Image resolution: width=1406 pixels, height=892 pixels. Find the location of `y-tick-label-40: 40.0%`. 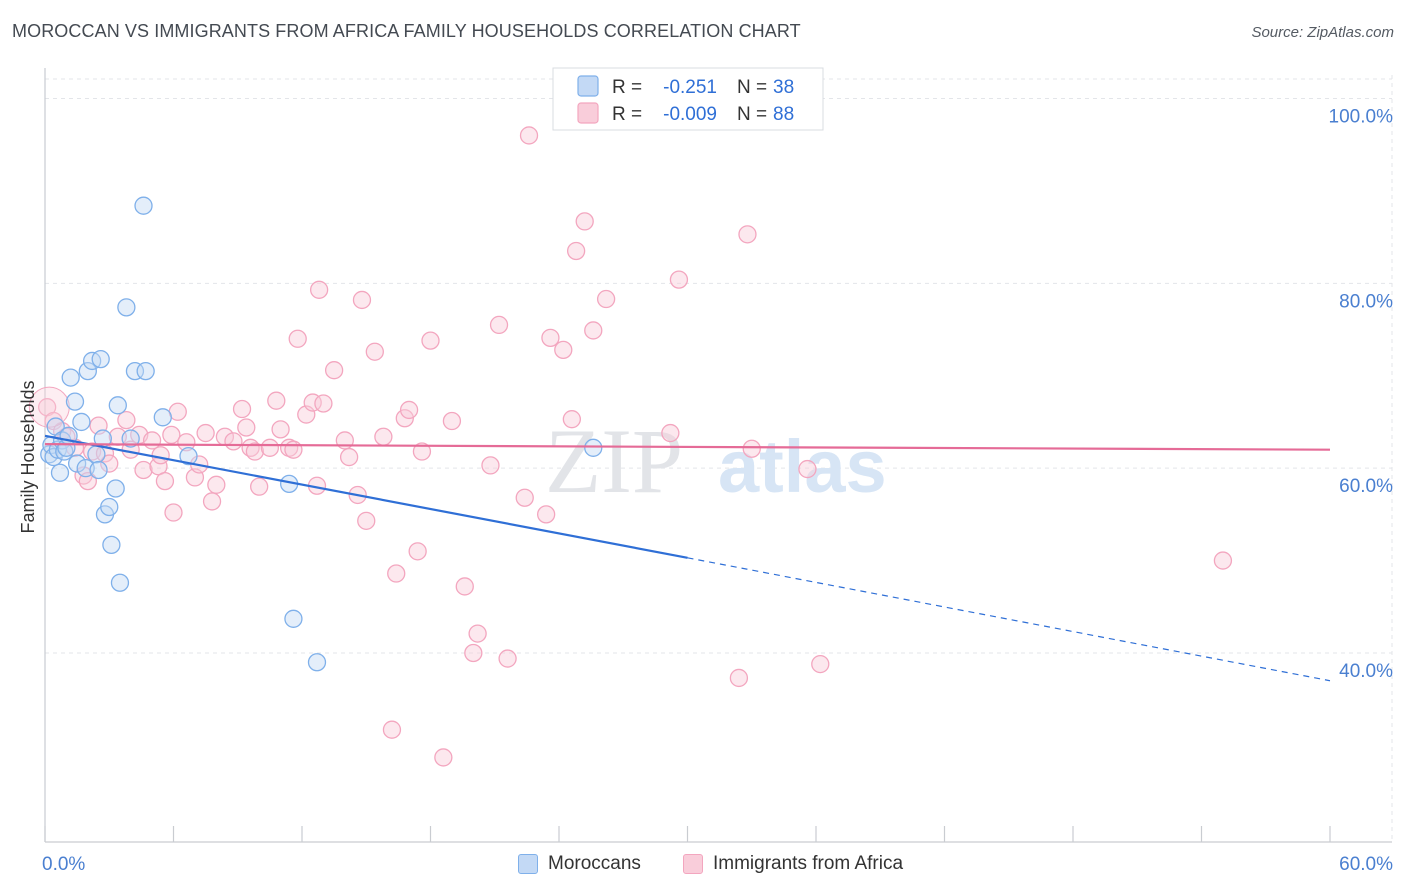

y-tick-label-40: 40.0% is located at coordinates (1366, 671).